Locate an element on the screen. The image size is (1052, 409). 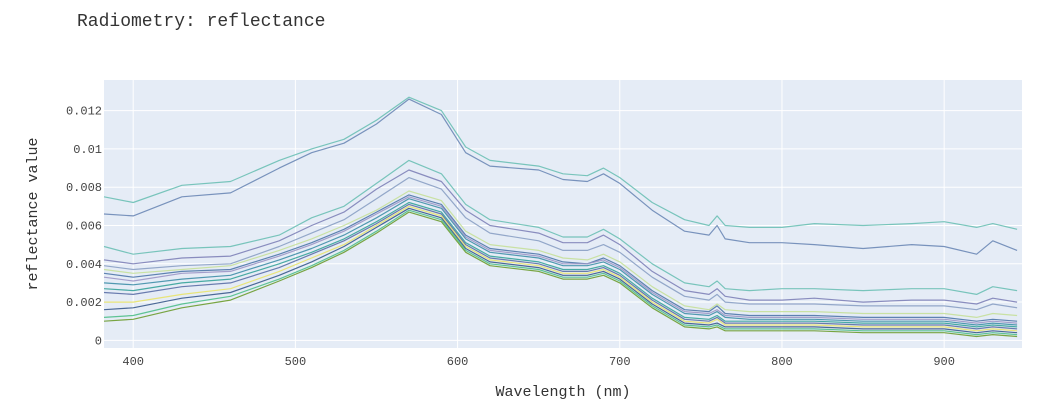
x-axis-title: Wavelength (nm) is located at coordinates (562, 392).